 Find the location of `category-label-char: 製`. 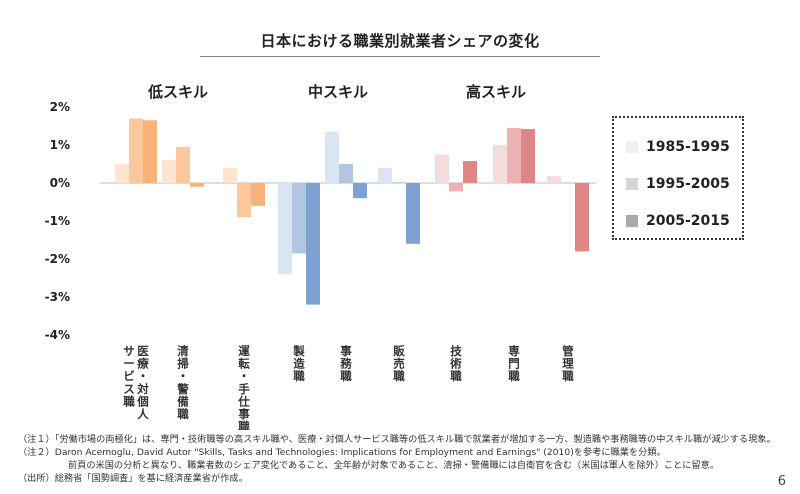

category-label-char: 製 is located at coordinates (298, 351).